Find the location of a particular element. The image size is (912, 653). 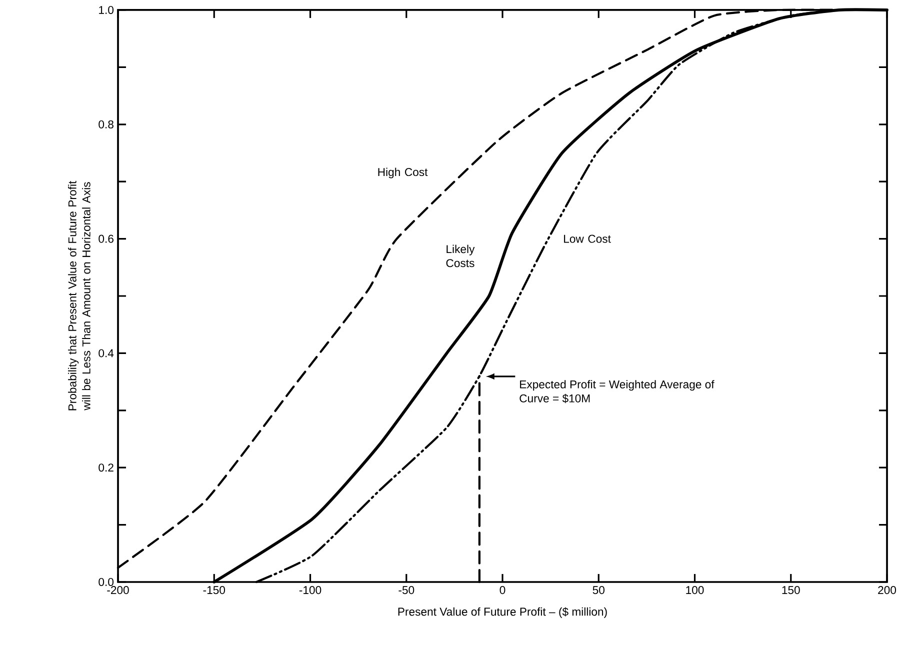

y-axis-title: Probability that Present Value of Future Profit will be Less Than Amount on Horizontal Axis is located at coordinates (79, 295).